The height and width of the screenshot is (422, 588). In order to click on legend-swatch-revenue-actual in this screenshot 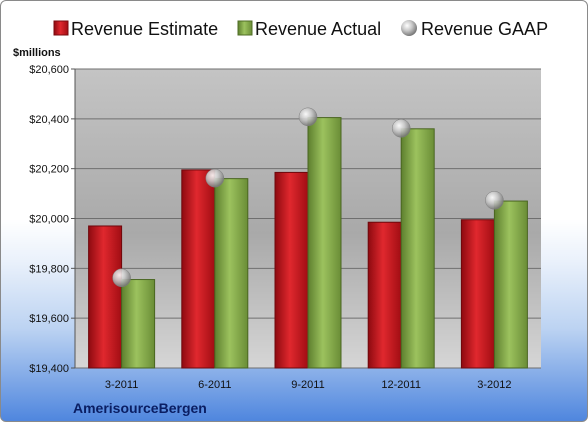, I will do `click(245, 28)`.